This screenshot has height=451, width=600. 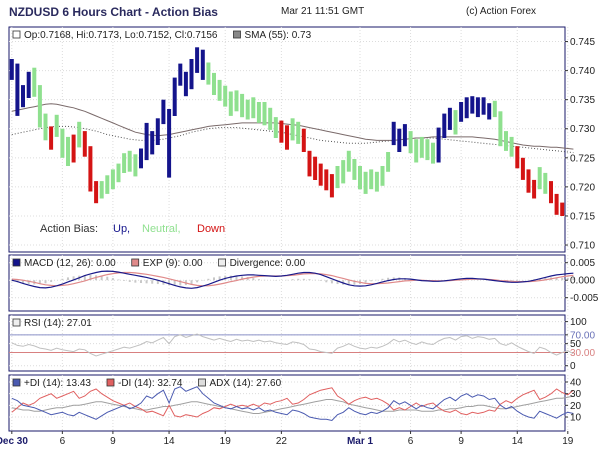 I want to click on macd-frame, so click(x=287, y=283).